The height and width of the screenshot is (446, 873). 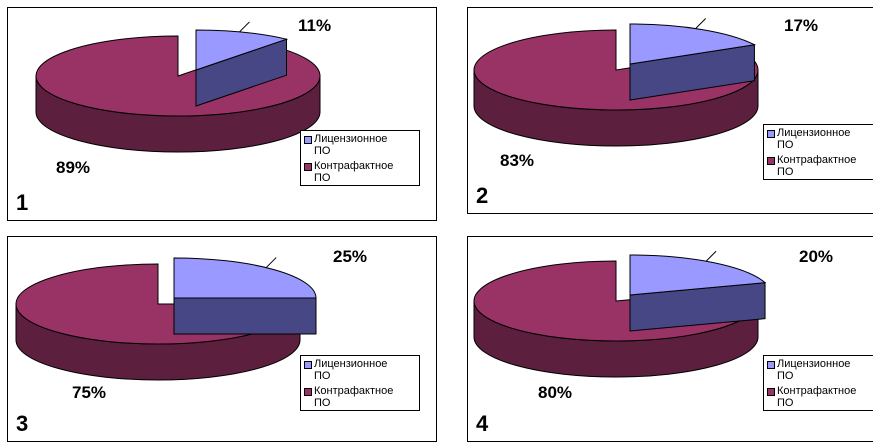 What do you see at coordinates (482, 423) in the screenshot?
I see `chart-number: 4` at bounding box center [482, 423].